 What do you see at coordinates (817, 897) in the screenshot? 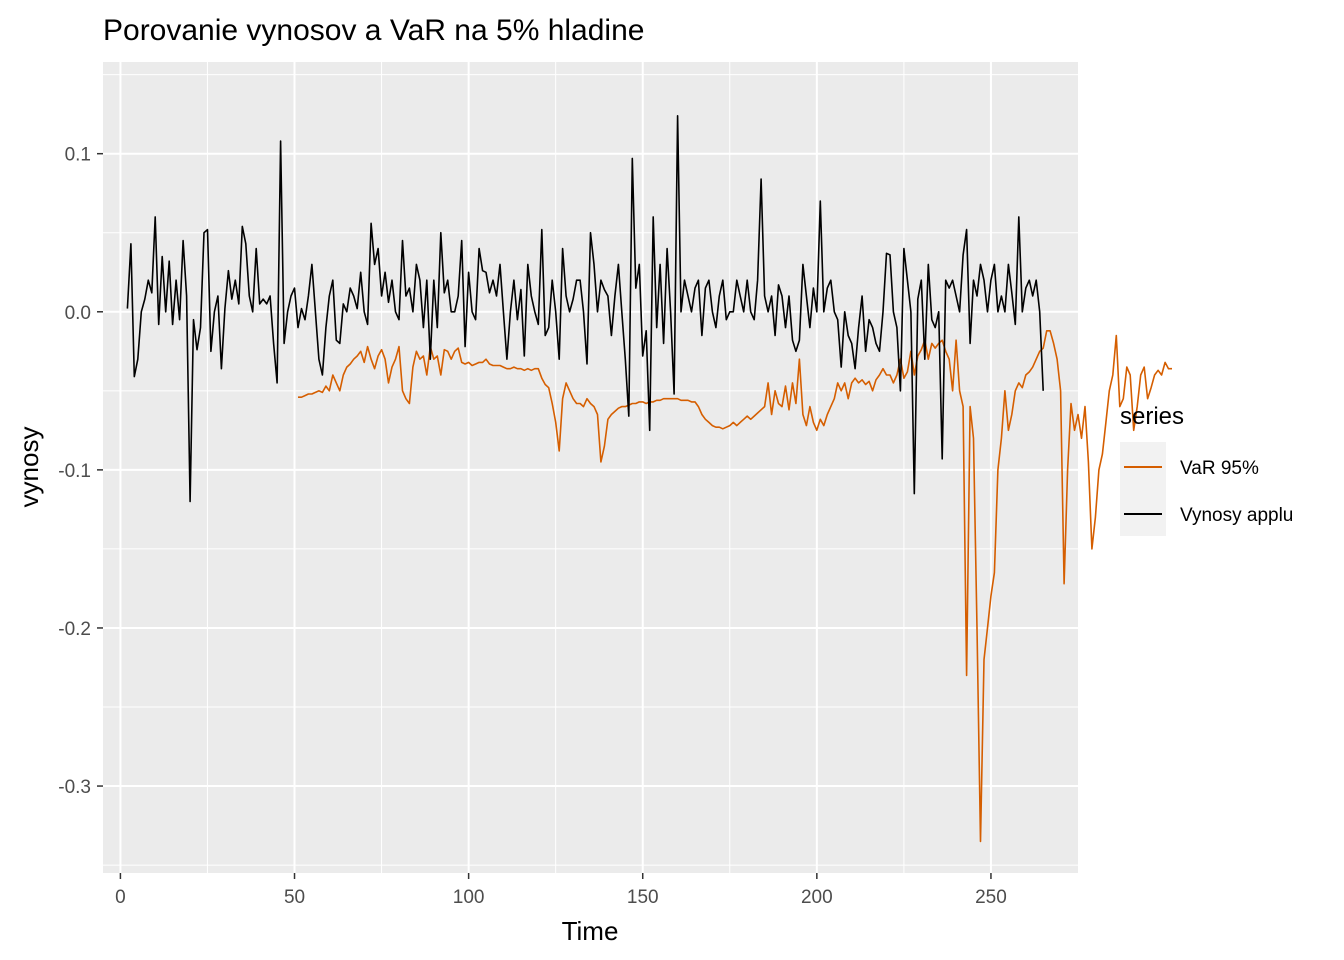
I see `x-tick-label: 200` at bounding box center [817, 897].